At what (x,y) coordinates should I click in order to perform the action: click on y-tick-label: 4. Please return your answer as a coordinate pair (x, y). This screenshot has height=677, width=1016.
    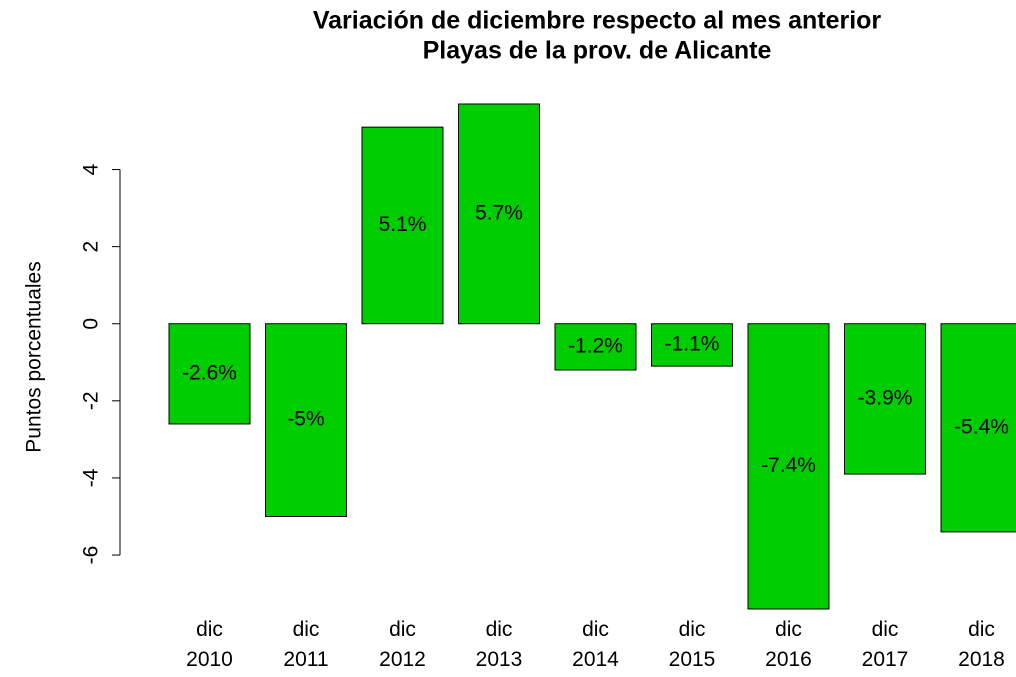
    Looking at the image, I should click on (91, 169).